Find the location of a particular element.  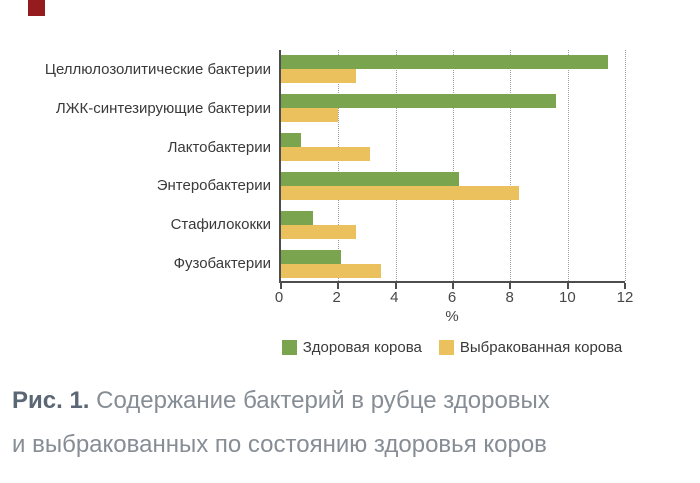

bar-4-healthy is located at coordinates (370, 178).